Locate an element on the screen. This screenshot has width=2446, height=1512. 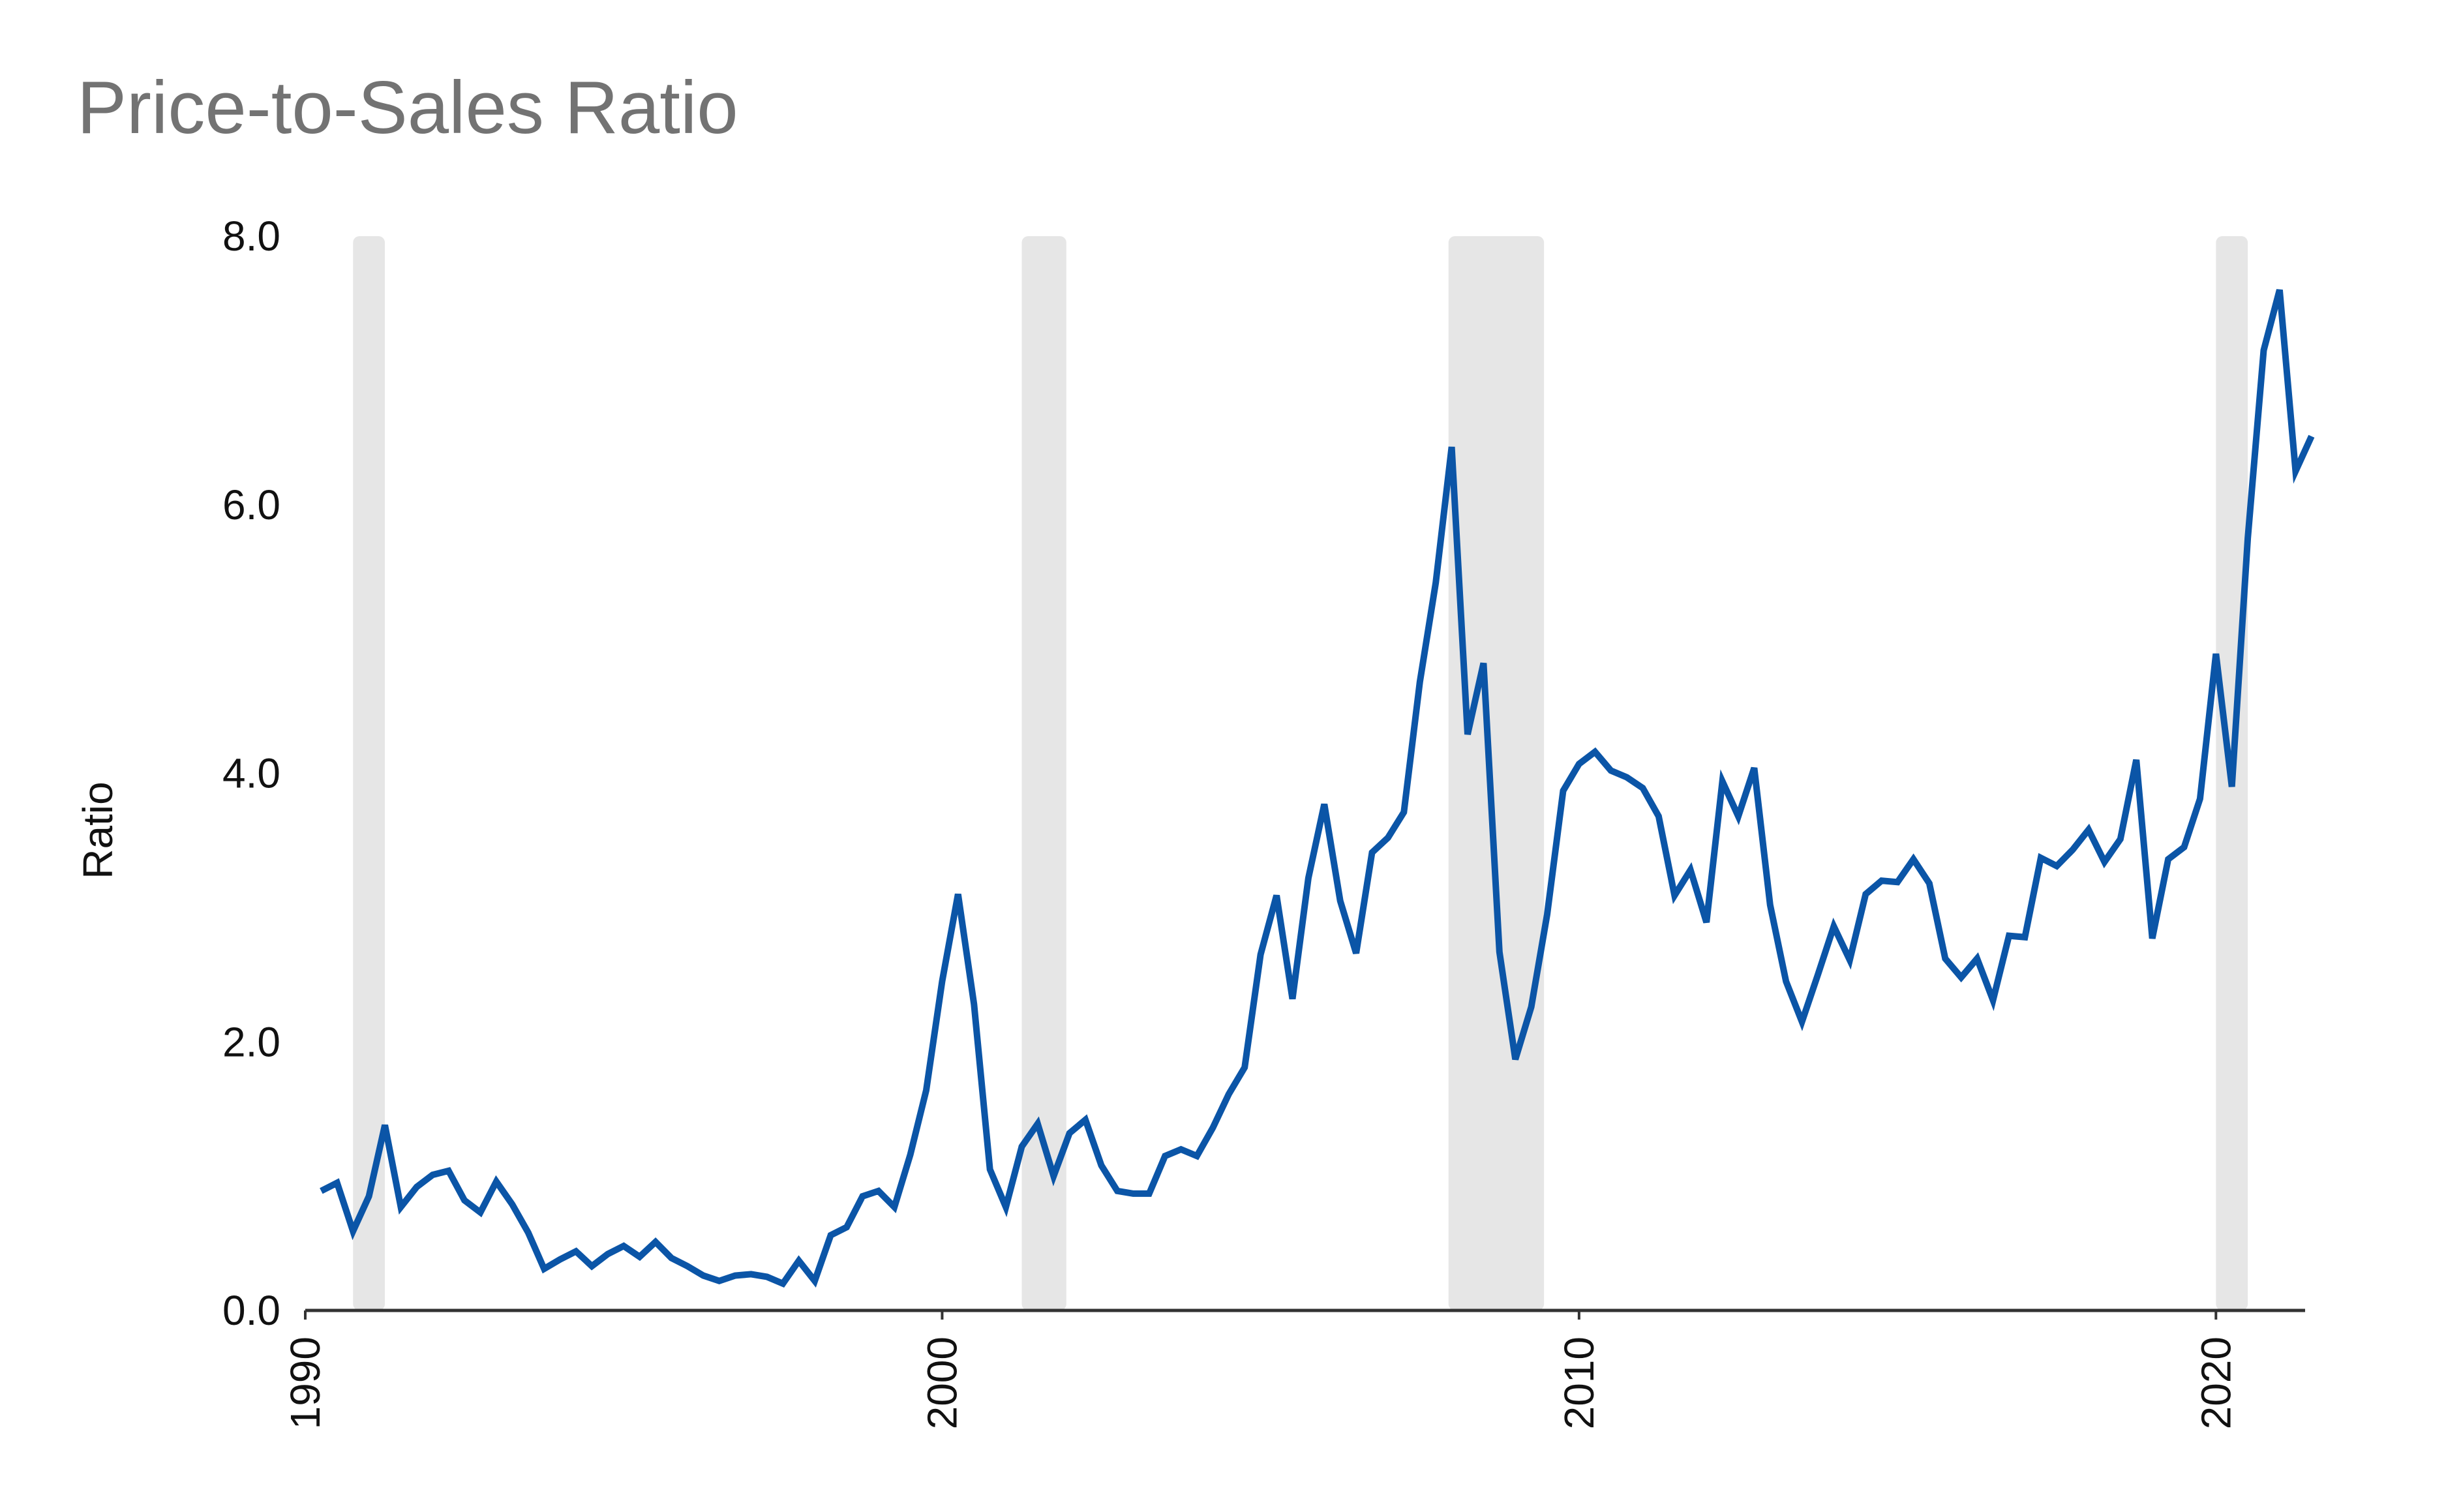
y-tick-label: 6.0 is located at coordinates (251, 504).